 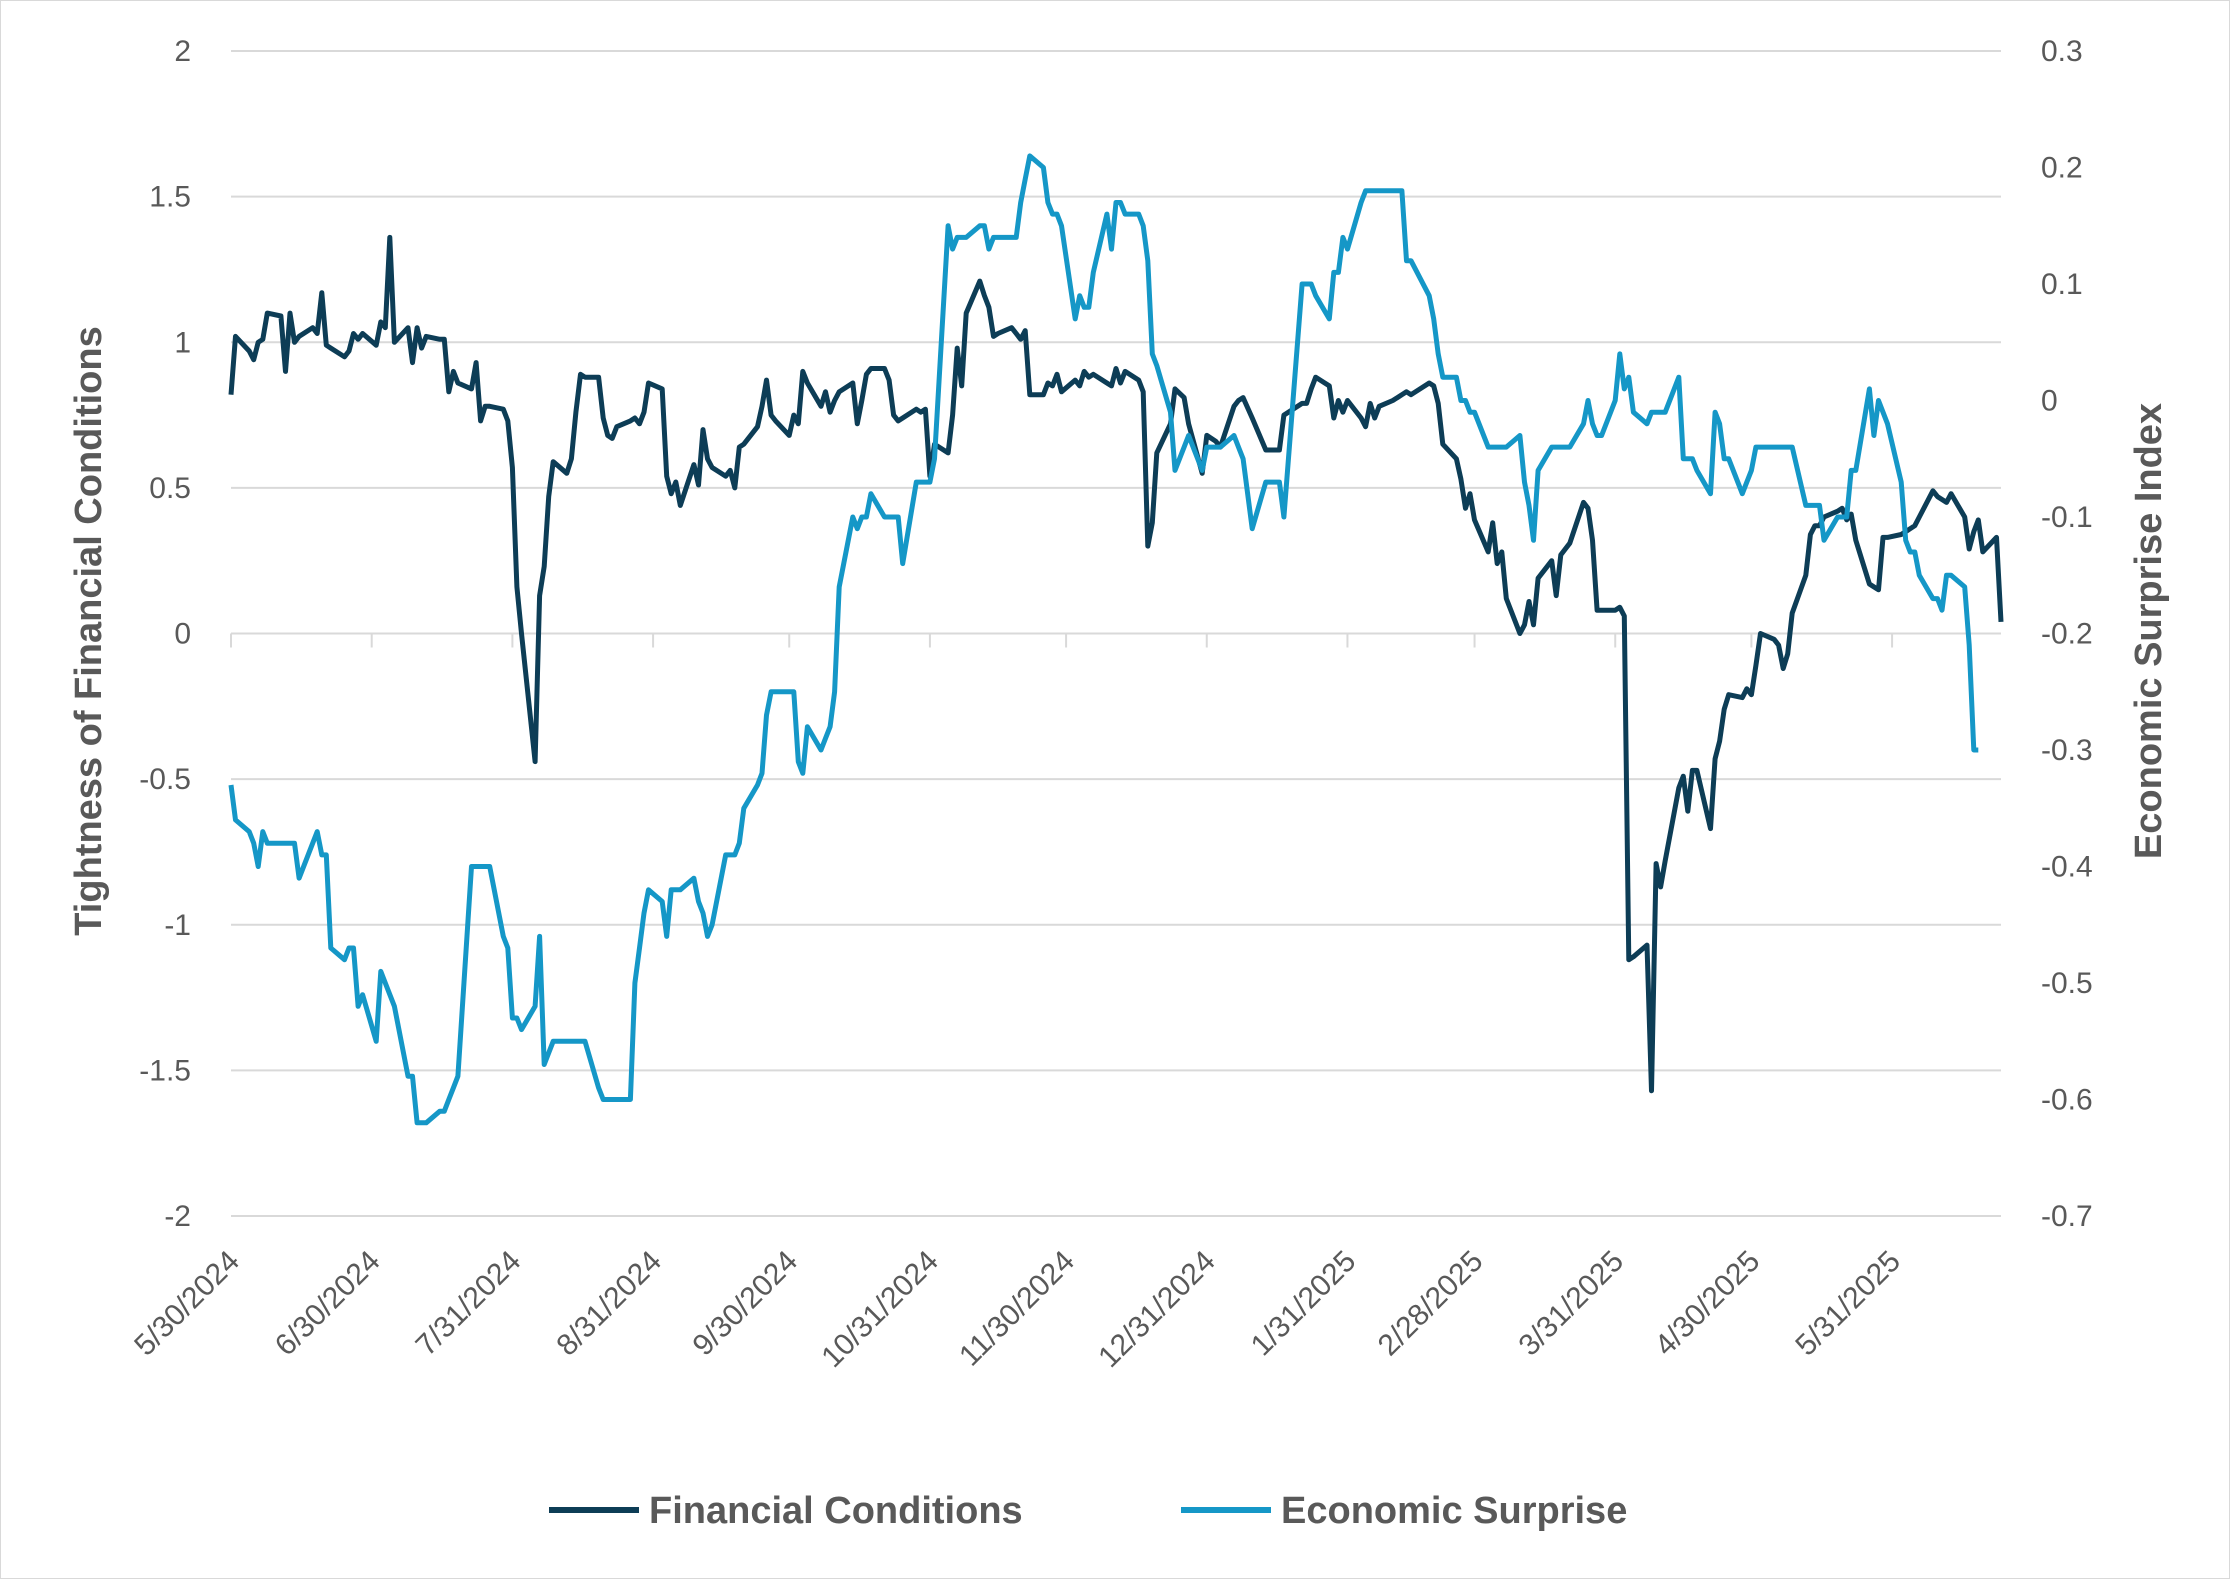 What do you see at coordinates (609, 1304) in the screenshot?
I see `x-tick-label: 8/31/2024` at bounding box center [609, 1304].